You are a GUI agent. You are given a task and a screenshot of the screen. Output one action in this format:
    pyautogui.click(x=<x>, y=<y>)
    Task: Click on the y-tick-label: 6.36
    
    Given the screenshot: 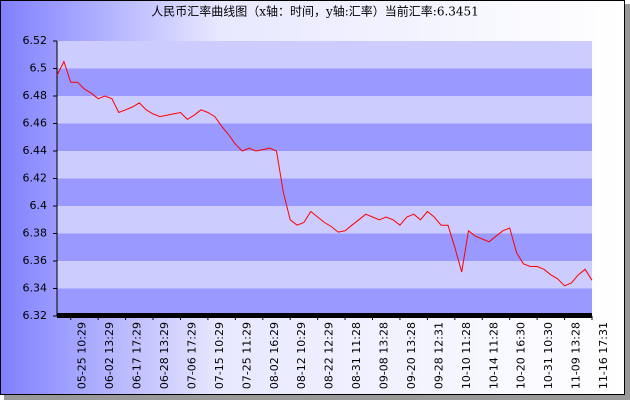 What is the action you would take?
    pyautogui.click(x=35, y=260)
    